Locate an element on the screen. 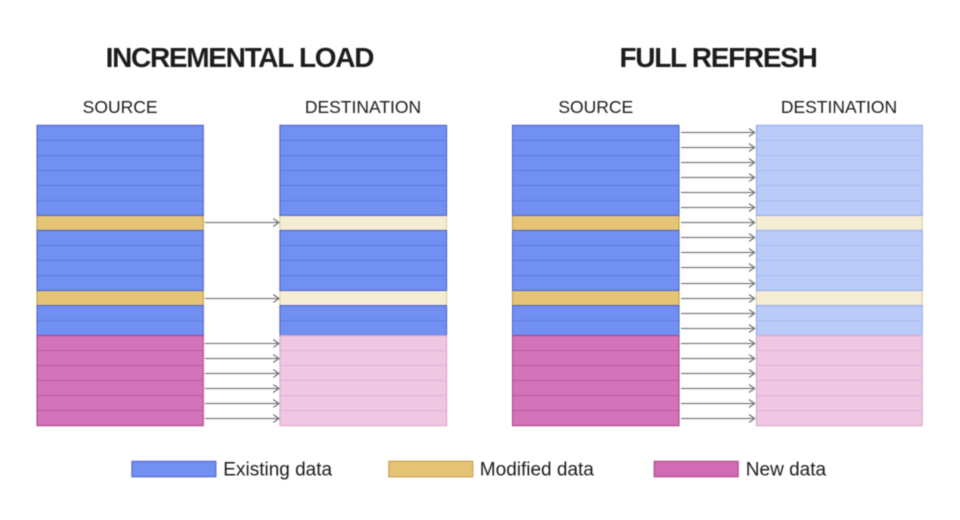 The height and width of the screenshot is (520, 960). svg-text: Existing data is located at coordinates (277, 469).